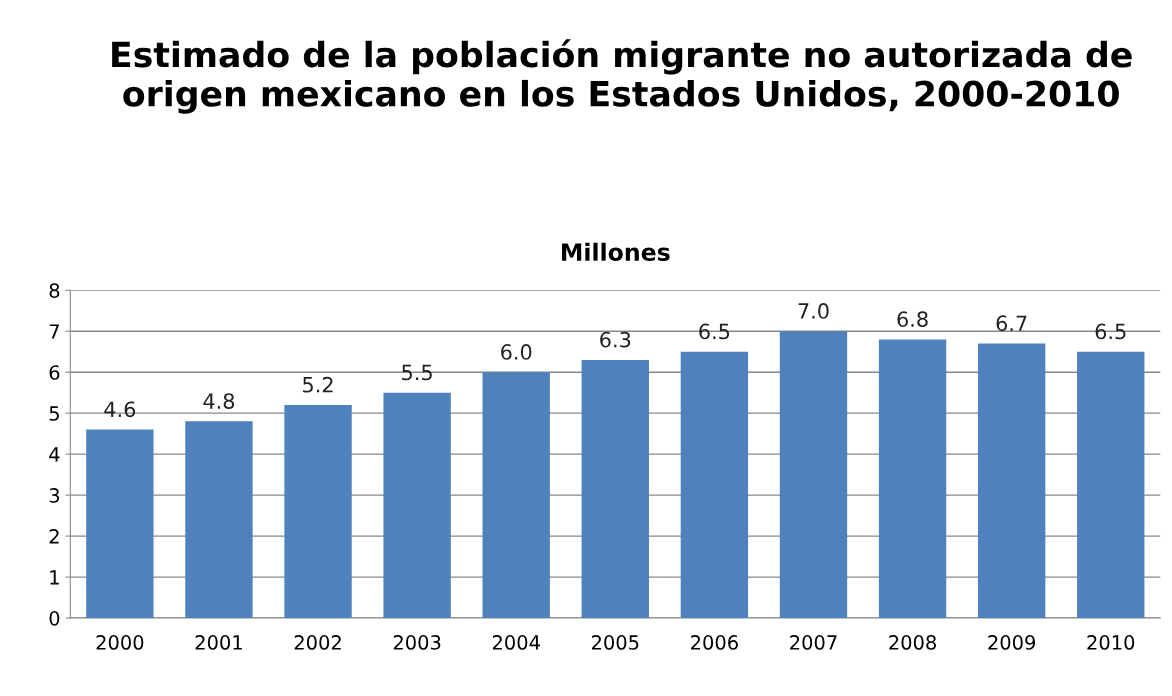 Image resolution: width=1172 pixels, height=696 pixels. What do you see at coordinates (615, 339) in the screenshot?
I see `data-label: 6.3` at bounding box center [615, 339].